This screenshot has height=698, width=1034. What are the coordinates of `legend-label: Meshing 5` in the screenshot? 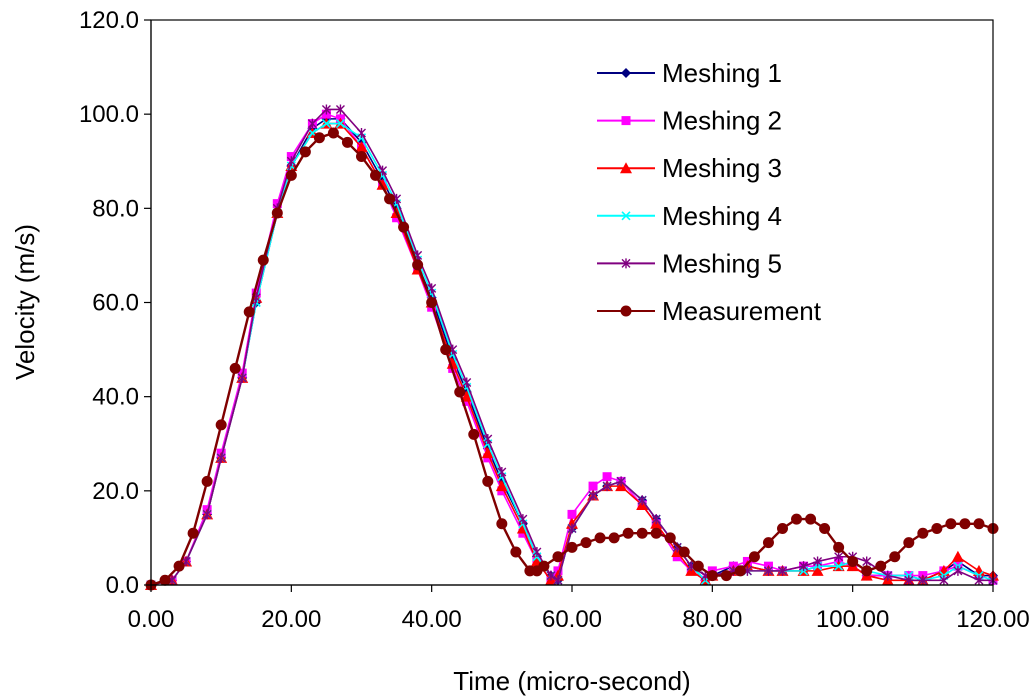 It's located at (722, 263).